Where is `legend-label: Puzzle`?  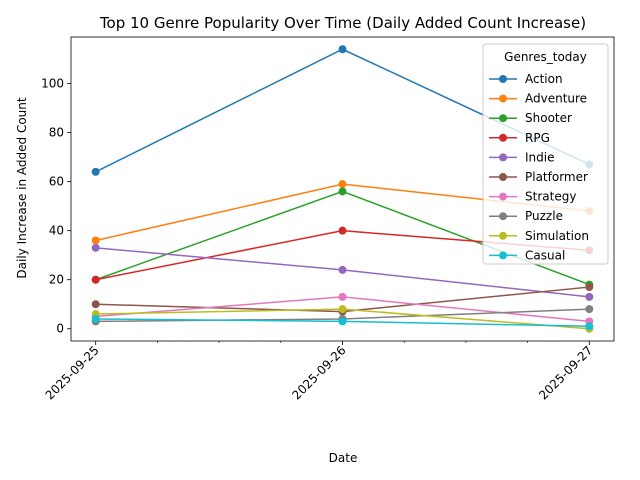
legend-label: Puzzle is located at coordinates (544, 216).